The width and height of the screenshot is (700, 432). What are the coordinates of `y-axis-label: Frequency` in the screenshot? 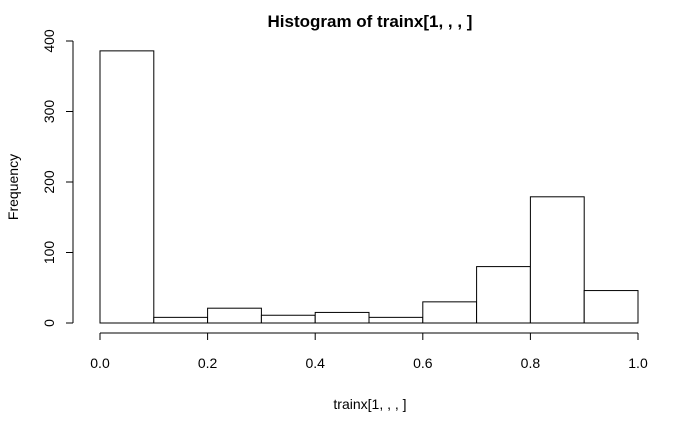 It's located at (13, 187).